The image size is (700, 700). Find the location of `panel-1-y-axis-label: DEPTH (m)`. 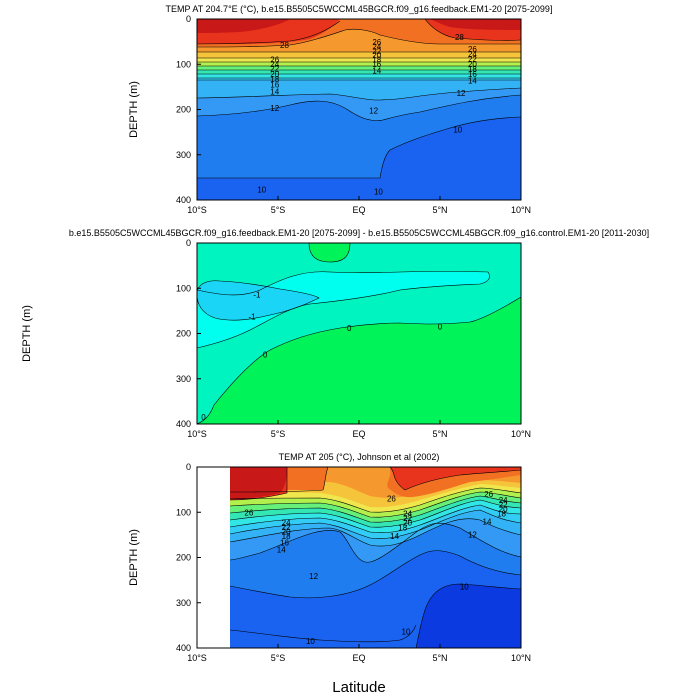

panel-1-y-axis-label: DEPTH (m) is located at coordinates (134, 109).